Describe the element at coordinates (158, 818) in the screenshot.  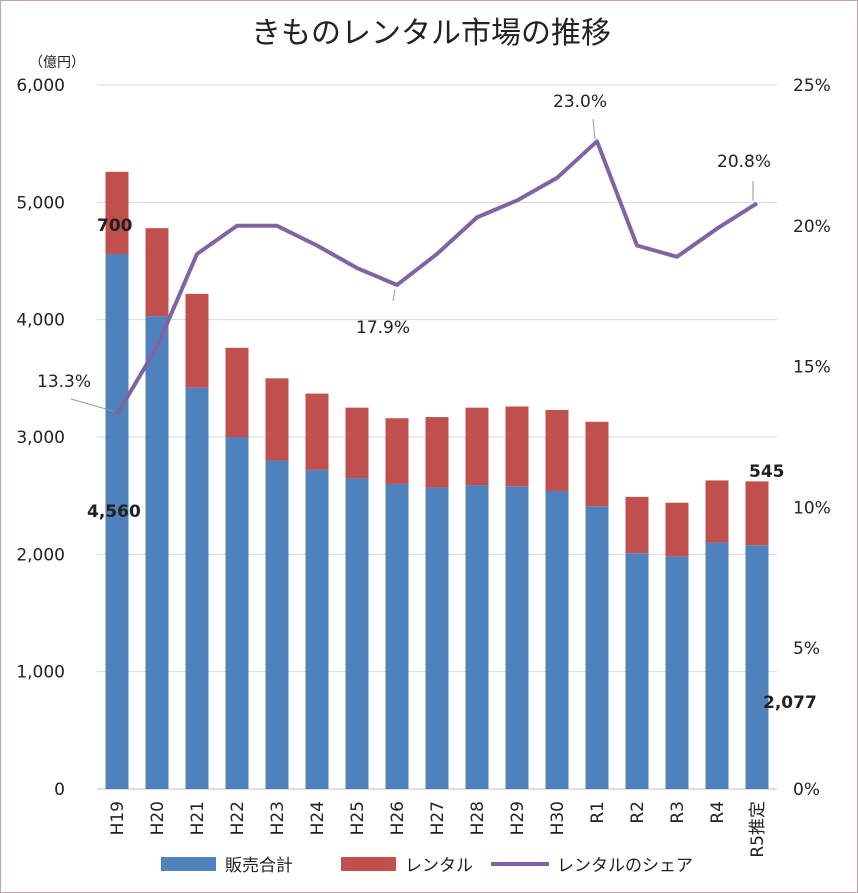
I see `x-axis-tick-label: H20` at that location.